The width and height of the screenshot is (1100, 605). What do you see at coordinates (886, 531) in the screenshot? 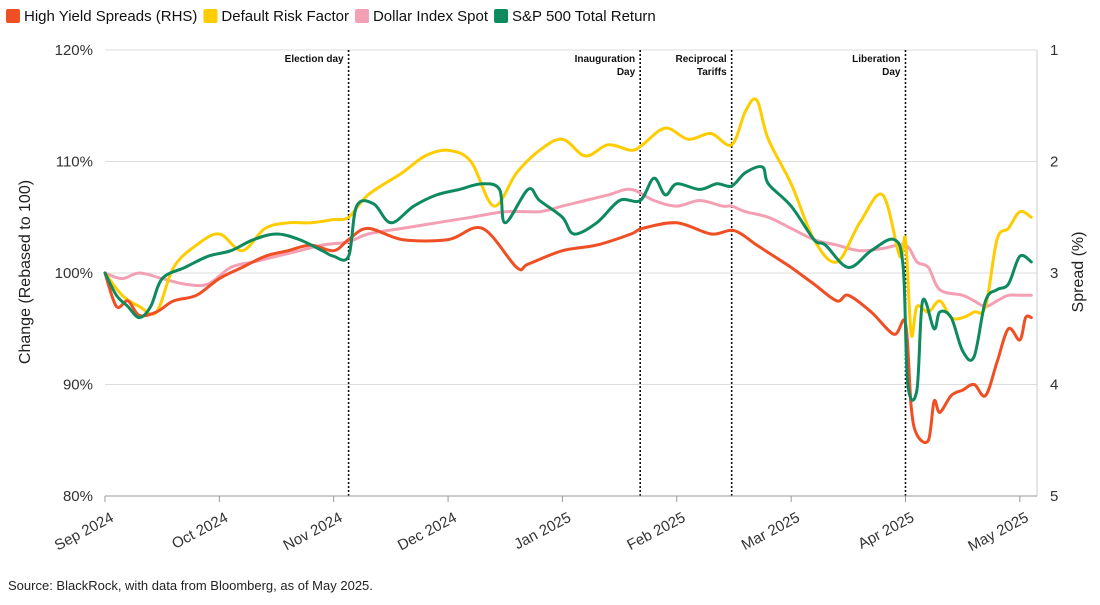
I see `x-tick-label: Apr 2025` at bounding box center [886, 531].